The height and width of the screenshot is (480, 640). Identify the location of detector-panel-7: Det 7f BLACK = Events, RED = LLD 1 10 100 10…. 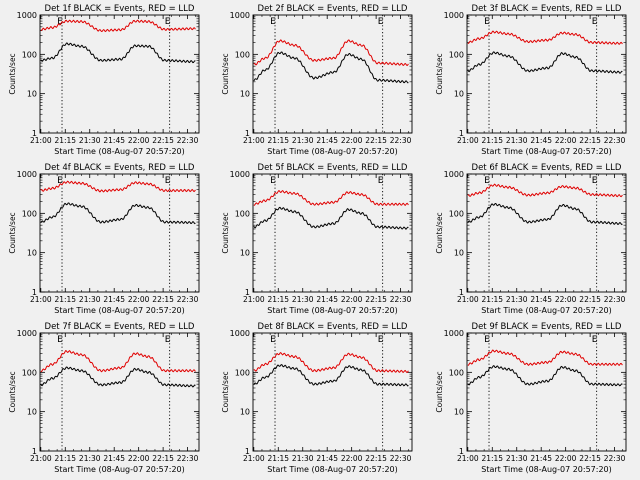
(104, 398).